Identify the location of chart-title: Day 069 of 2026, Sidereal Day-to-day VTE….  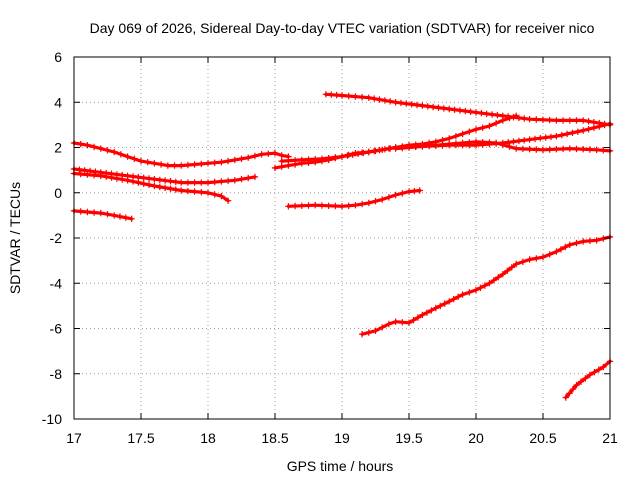
(342, 28).